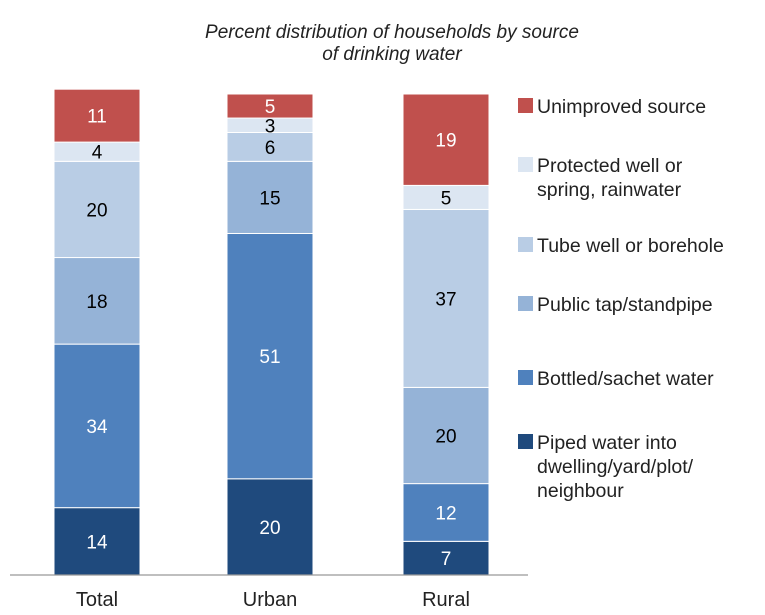 Image resolution: width=765 pixels, height=615 pixels. I want to click on legend-label: Public tap/standpipe, so click(625, 305).